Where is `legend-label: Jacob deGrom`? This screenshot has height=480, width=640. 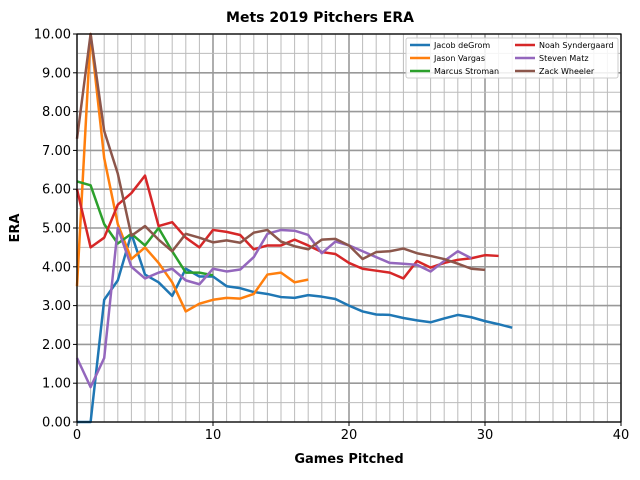
legend-label: Jacob deGrom is located at coordinates (461, 45).